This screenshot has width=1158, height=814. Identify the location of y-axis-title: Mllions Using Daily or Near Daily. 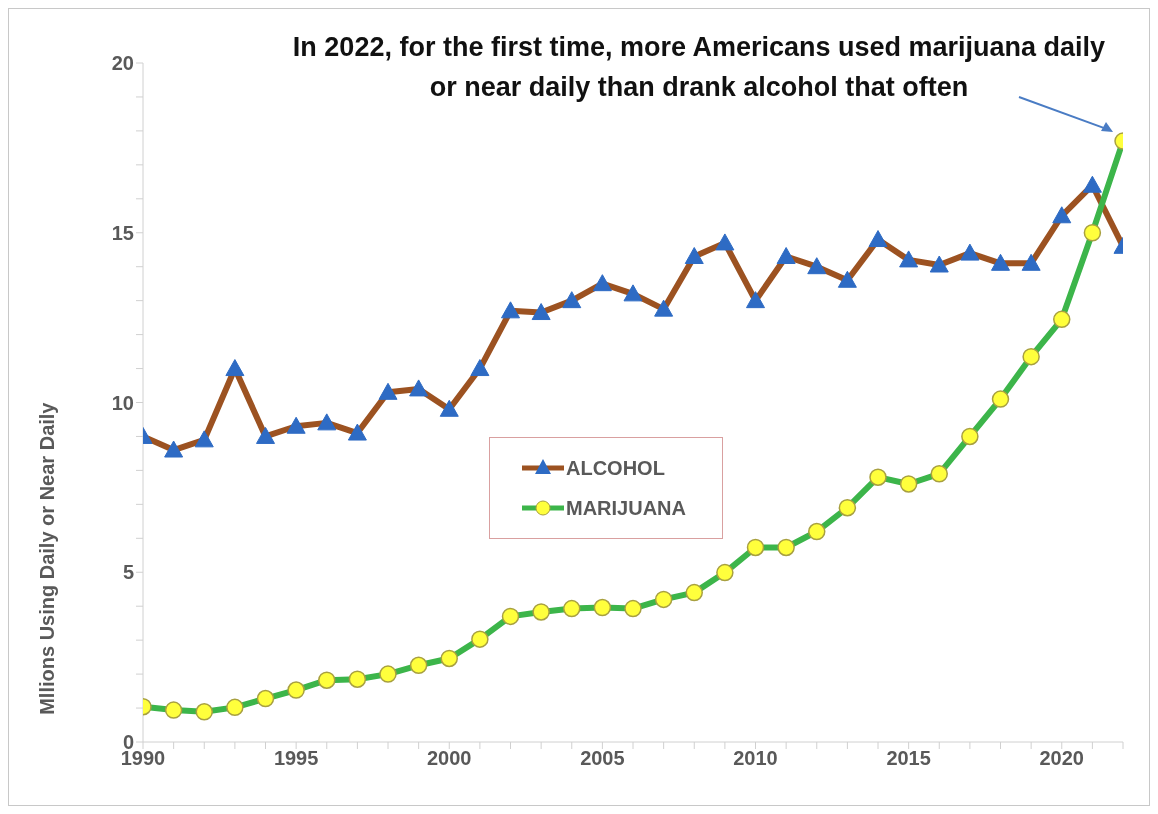
(47, 558).